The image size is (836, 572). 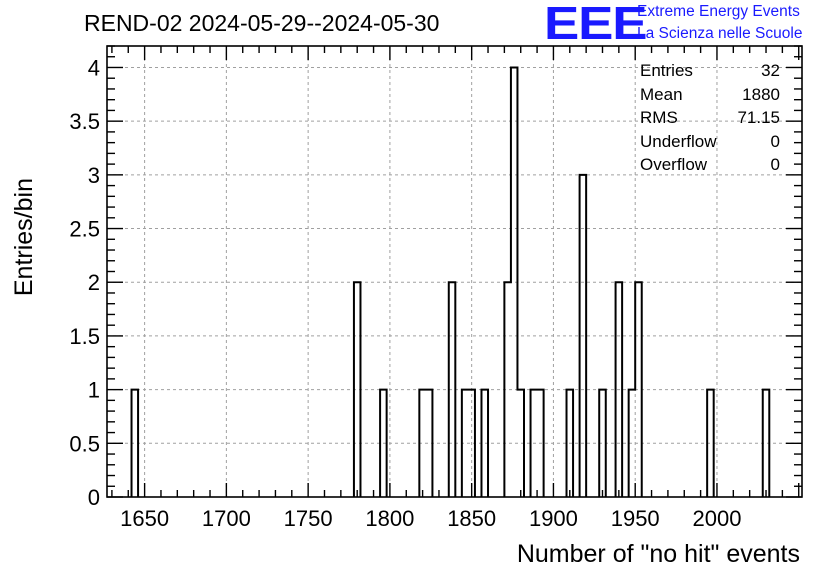 I want to click on x-tick-label: 1650, so click(x=144, y=518).